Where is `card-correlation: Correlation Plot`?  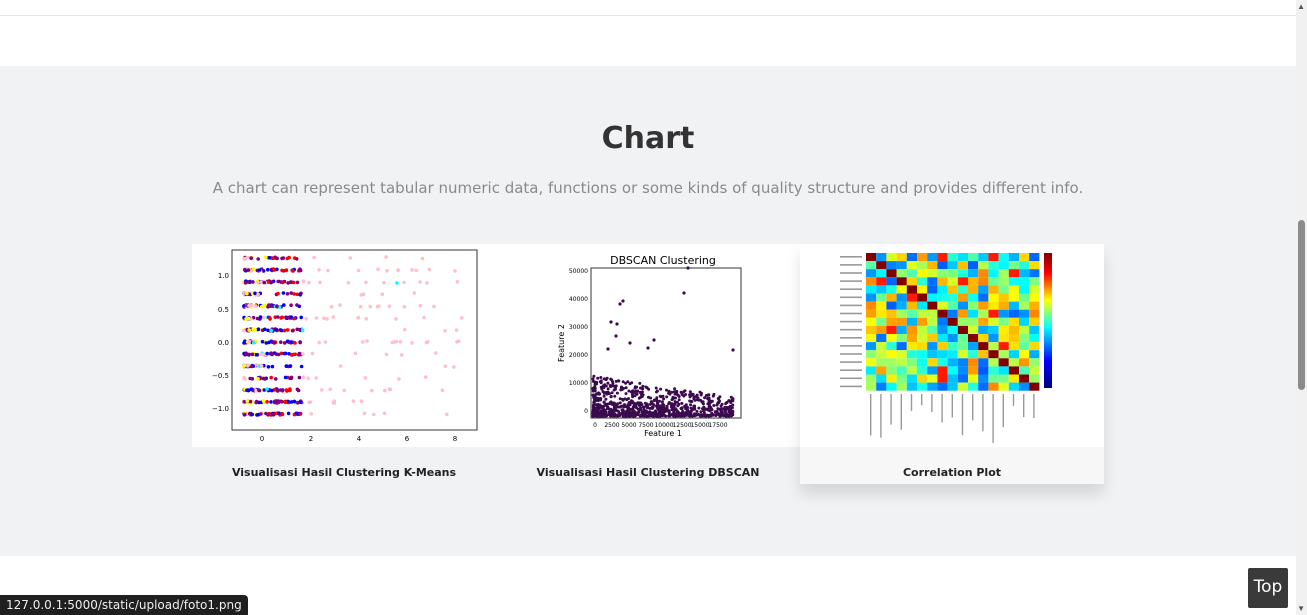
card-correlation: Correlation Plot is located at coordinates (952, 364).